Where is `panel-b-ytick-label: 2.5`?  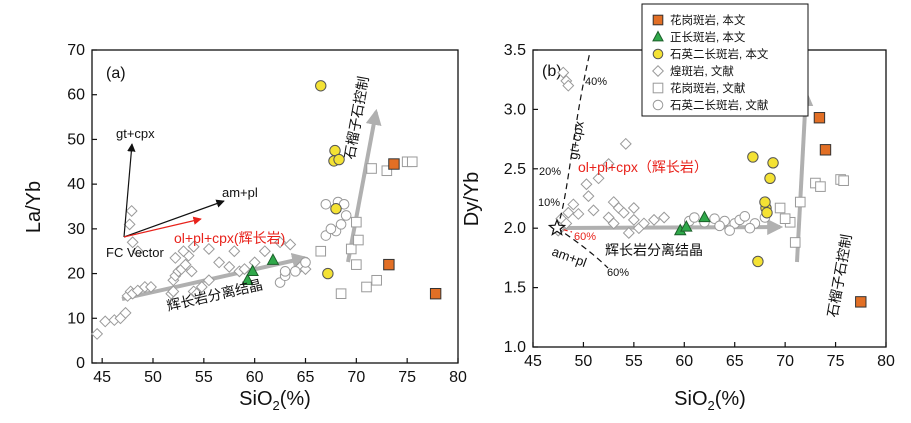 panel-b-ytick-label: 2.5 is located at coordinates (515, 169).